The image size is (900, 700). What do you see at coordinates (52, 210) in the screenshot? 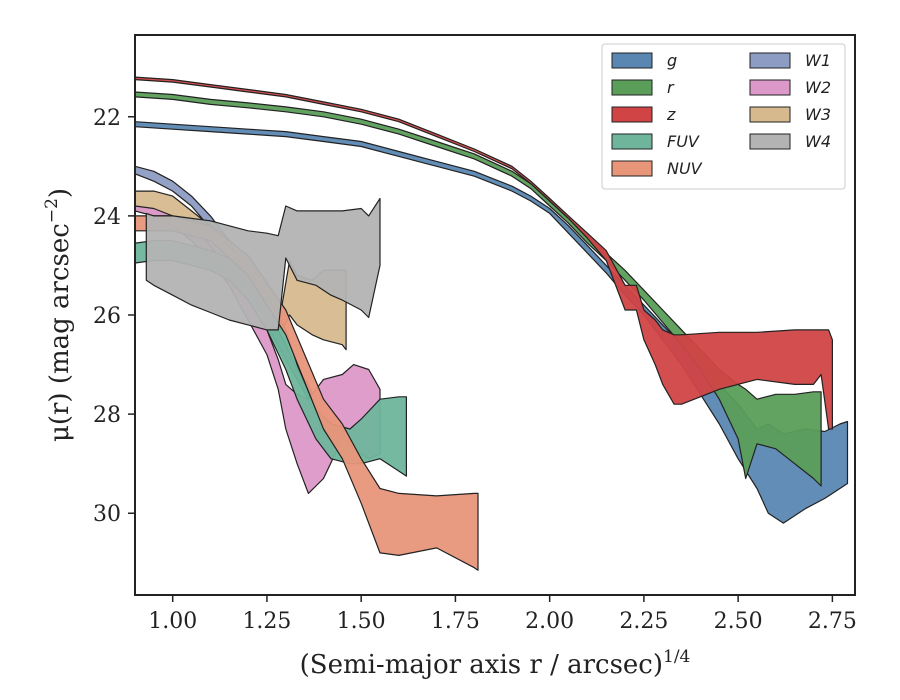
I see `y-axis-label-exponent: −2` at bounding box center [52, 210].